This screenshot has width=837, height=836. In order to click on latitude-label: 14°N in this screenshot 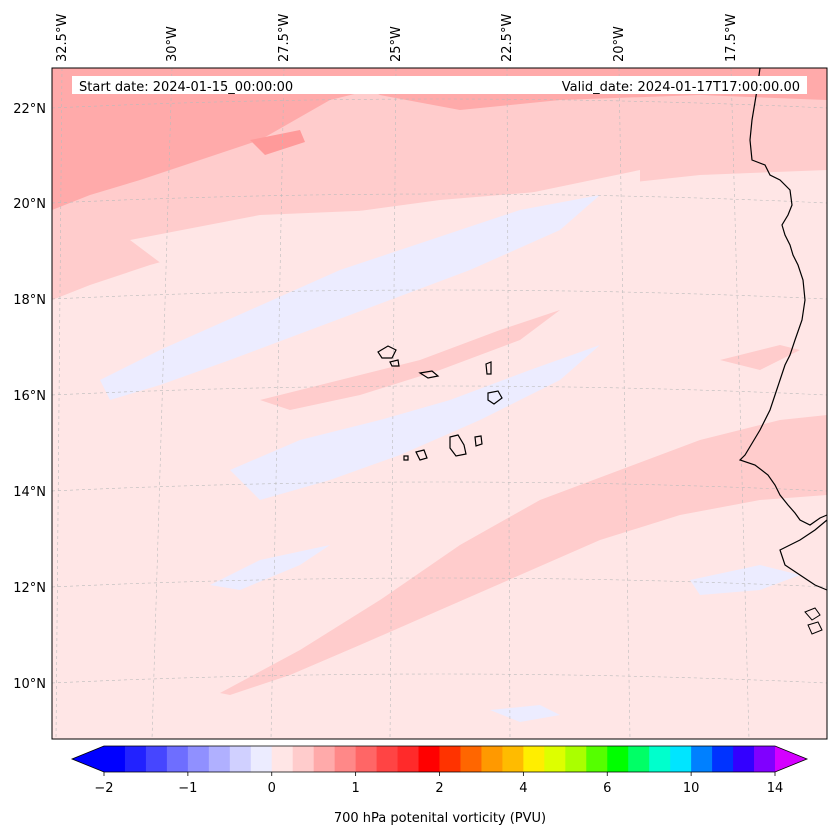, I will do `click(29, 492)`.